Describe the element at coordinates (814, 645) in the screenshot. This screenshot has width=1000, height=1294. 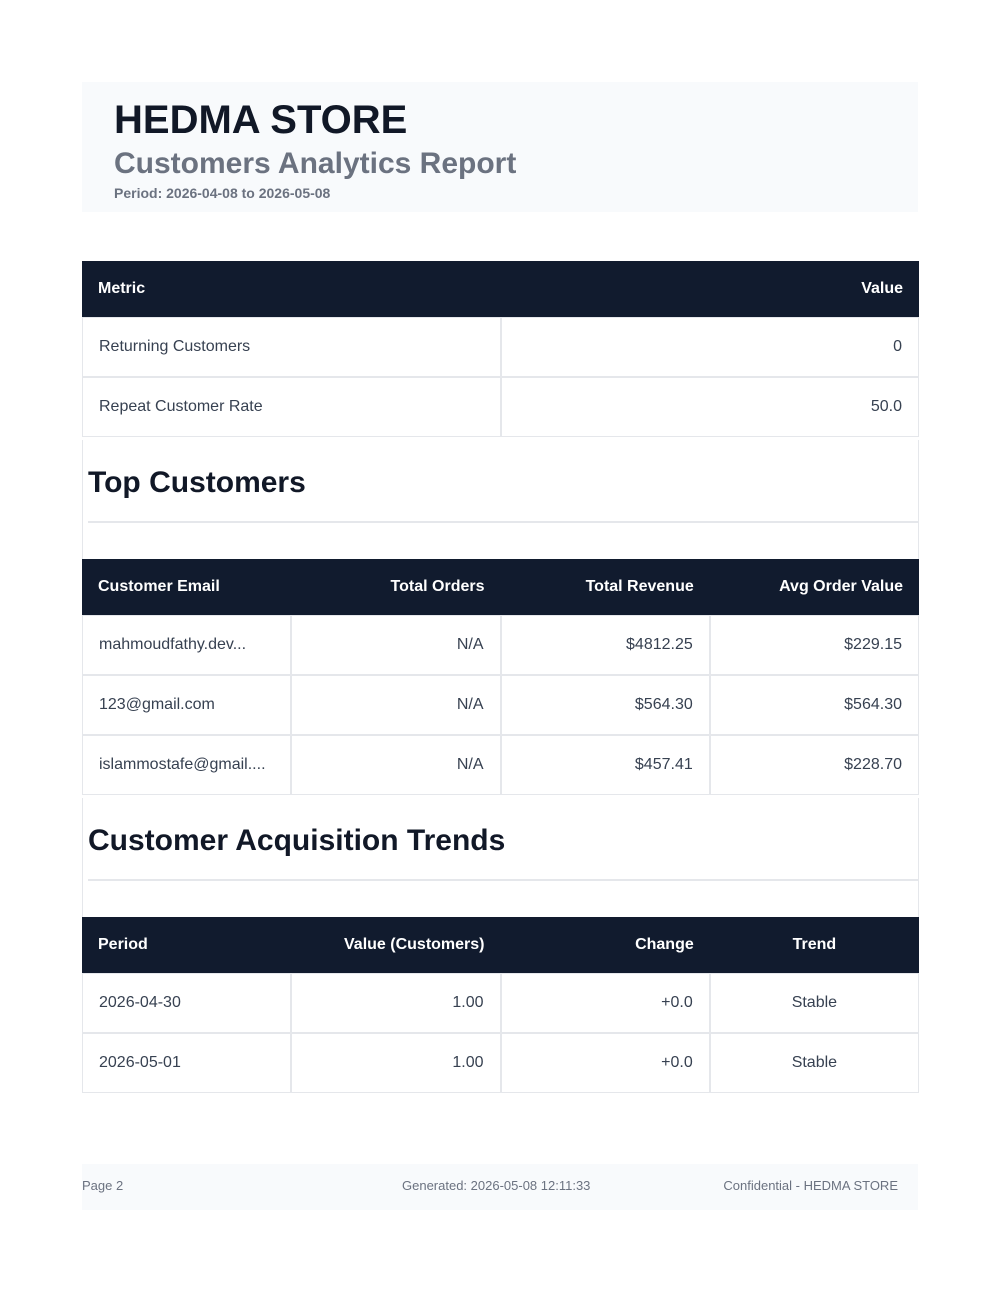
I see `avg-order-value: $229.15` at that location.